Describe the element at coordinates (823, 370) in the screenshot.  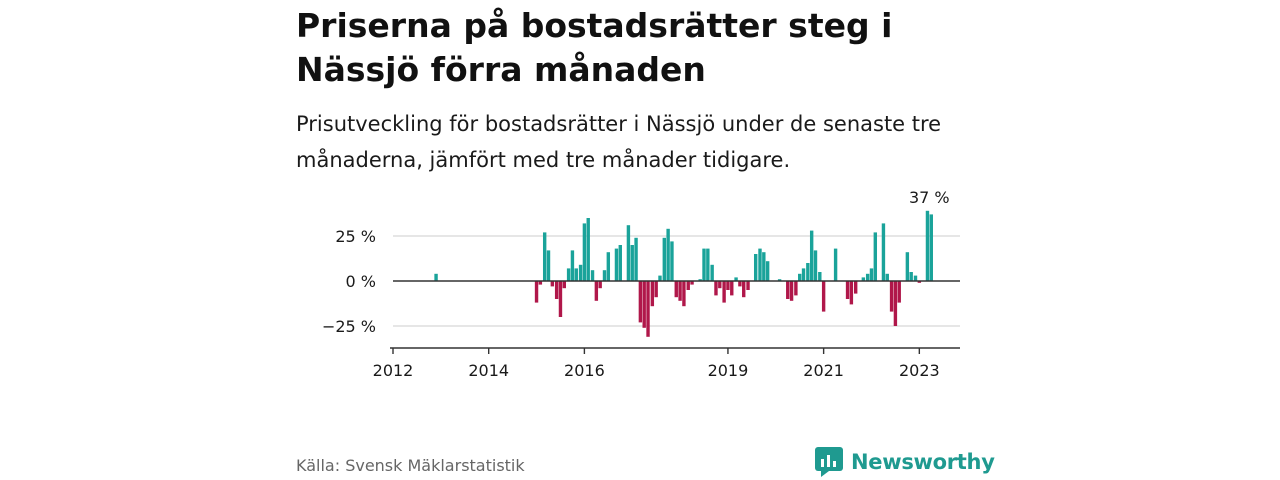
I see `x-tick-label: 2021` at that location.